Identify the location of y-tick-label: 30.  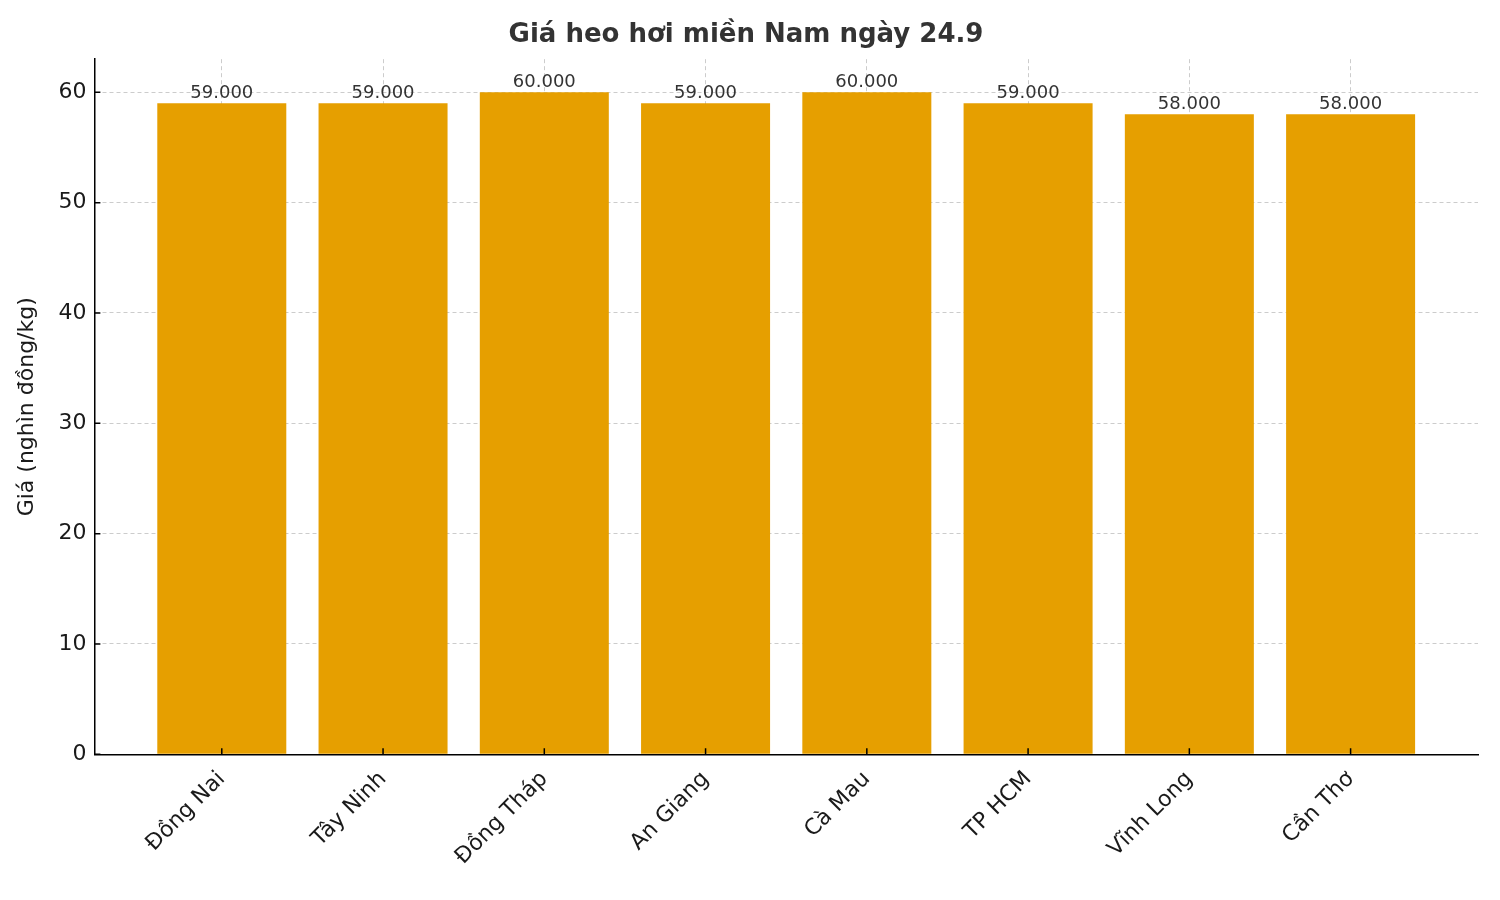
(72, 422).